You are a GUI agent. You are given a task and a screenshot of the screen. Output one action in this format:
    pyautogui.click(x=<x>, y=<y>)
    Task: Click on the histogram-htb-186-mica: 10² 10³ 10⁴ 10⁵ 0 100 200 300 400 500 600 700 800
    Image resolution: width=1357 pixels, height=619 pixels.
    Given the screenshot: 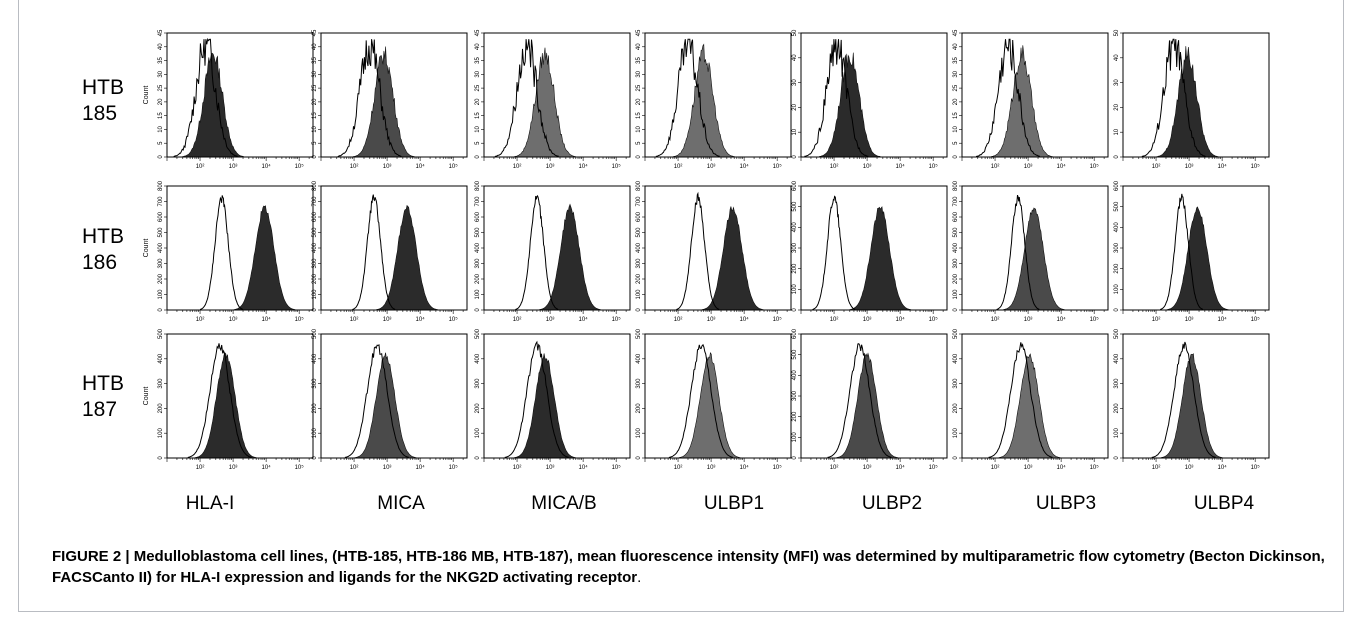 What is the action you would take?
    pyautogui.click(x=390, y=251)
    